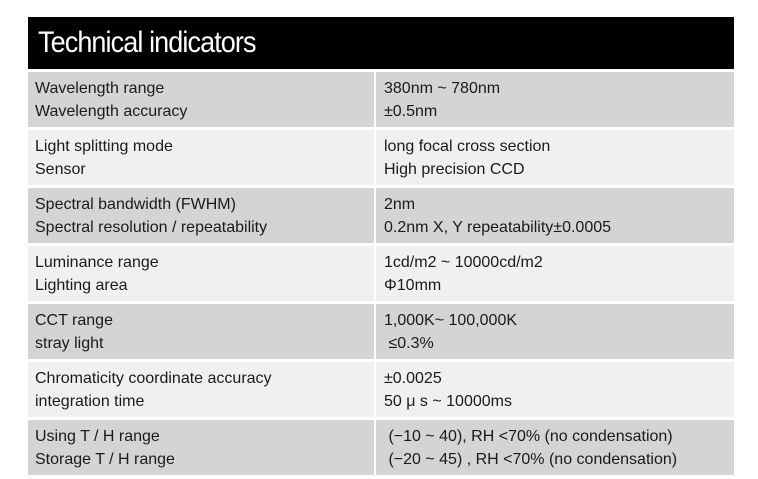 The width and height of the screenshot is (758, 479). I want to click on spec-value: (−10 ~ 40), RH <70% (no condensation), so click(528, 436).